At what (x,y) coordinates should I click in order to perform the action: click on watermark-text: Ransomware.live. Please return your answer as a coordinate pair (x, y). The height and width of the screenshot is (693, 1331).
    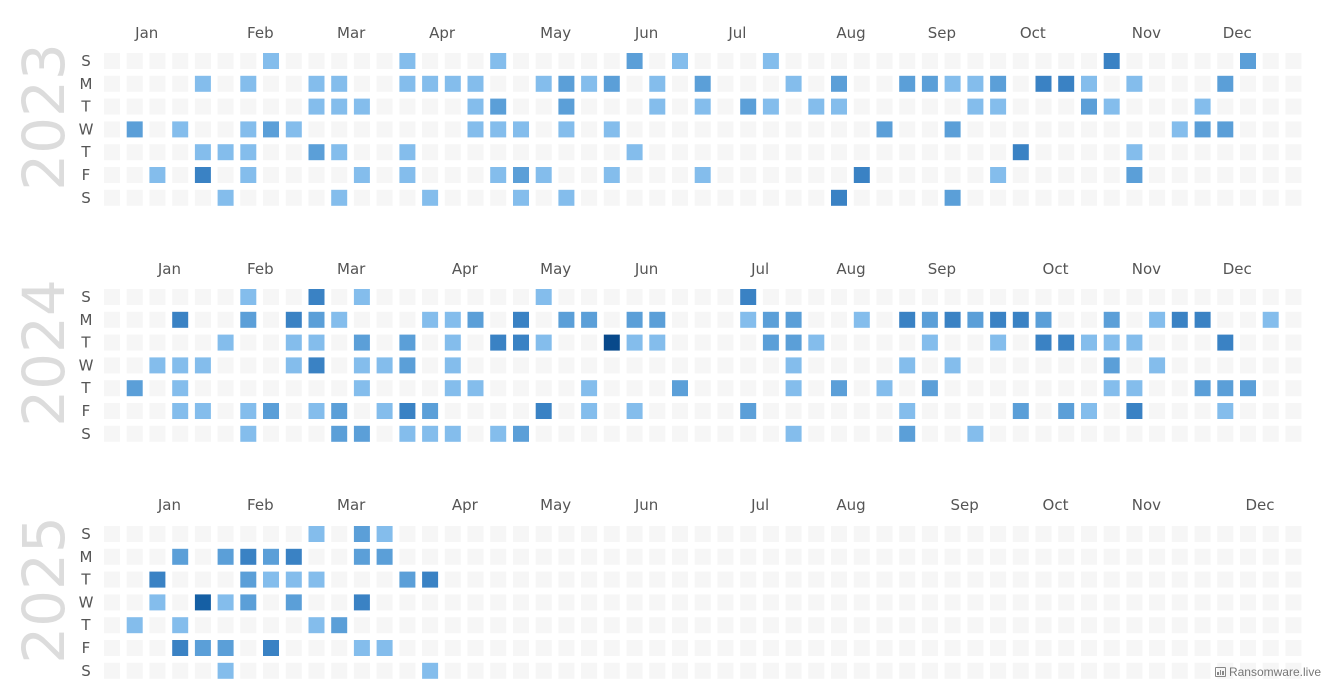
    Looking at the image, I should click on (1274, 672).